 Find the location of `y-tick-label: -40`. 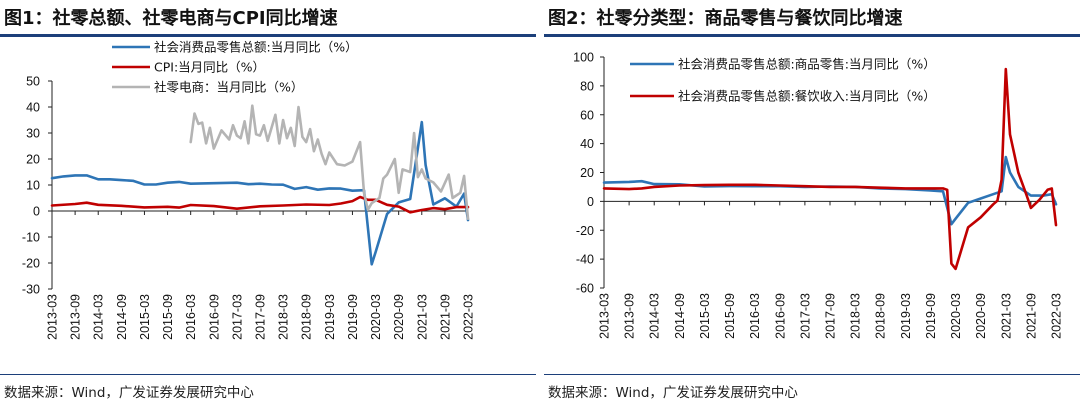

y-tick-label: -40 is located at coordinates (585, 260).